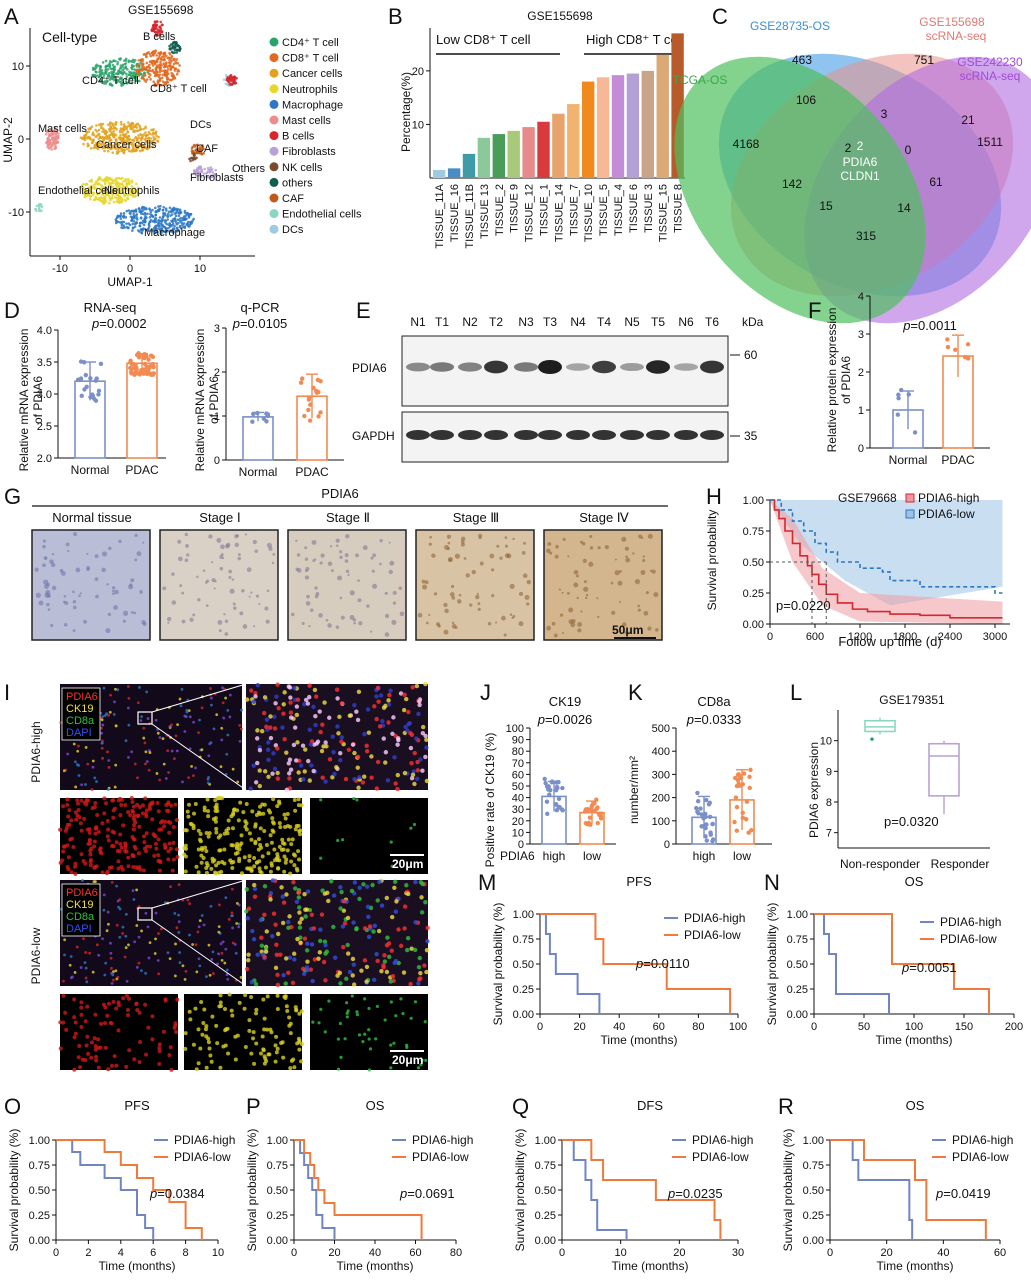  I want to click on y-tick-label: 90, so click(518, 741).